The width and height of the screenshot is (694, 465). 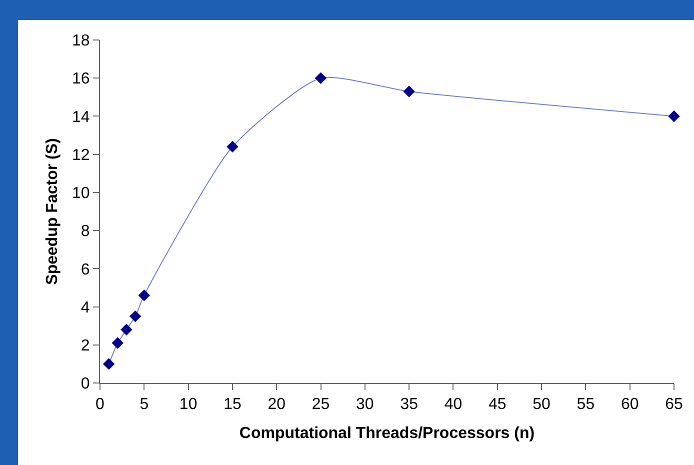 I want to click on x-tick-label: 30, so click(x=365, y=405).